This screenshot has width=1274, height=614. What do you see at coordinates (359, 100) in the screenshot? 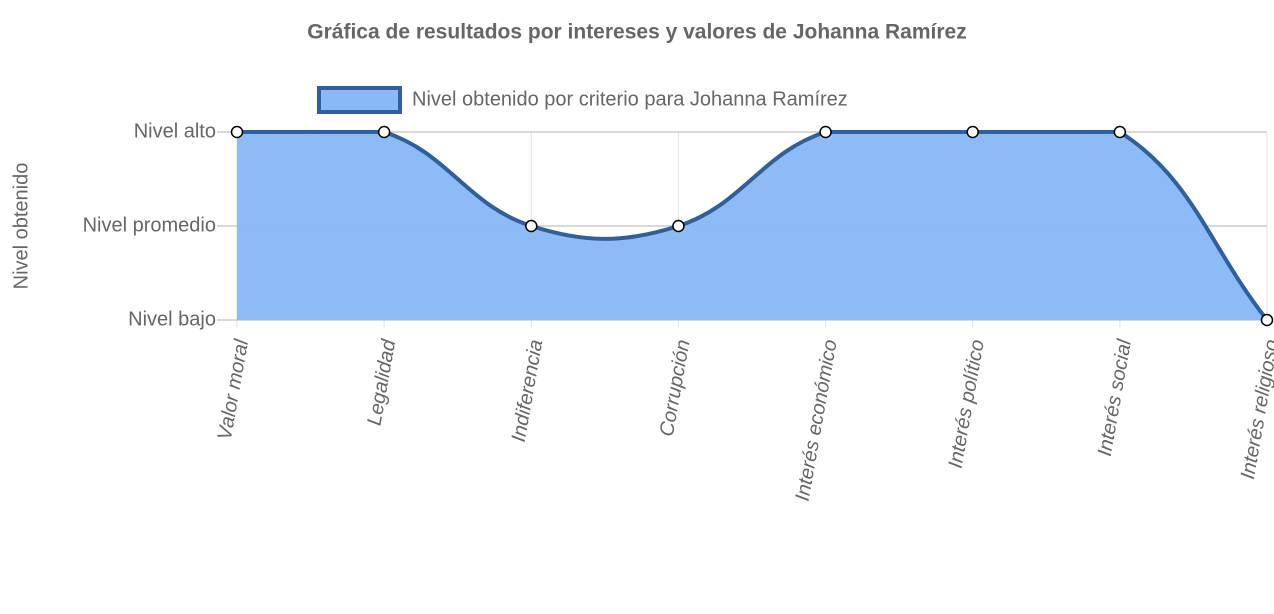
I see `legend-swatch` at bounding box center [359, 100].